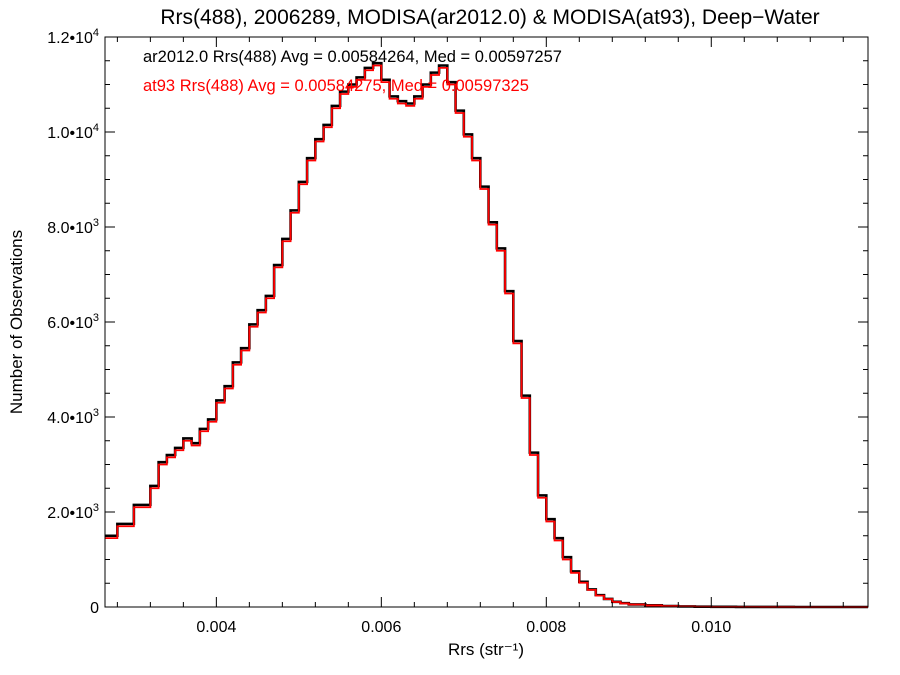 The image size is (900, 675). Describe the element at coordinates (73, 322) in the screenshot. I see `y-tick-label: 6.0•103` at that location.